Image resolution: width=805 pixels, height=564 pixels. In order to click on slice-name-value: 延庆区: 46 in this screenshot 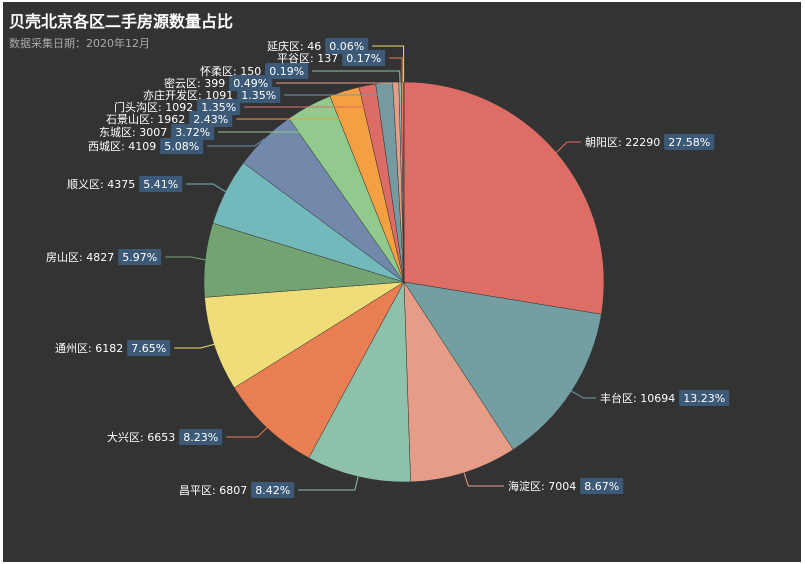, I will do `click(294, 46)`.